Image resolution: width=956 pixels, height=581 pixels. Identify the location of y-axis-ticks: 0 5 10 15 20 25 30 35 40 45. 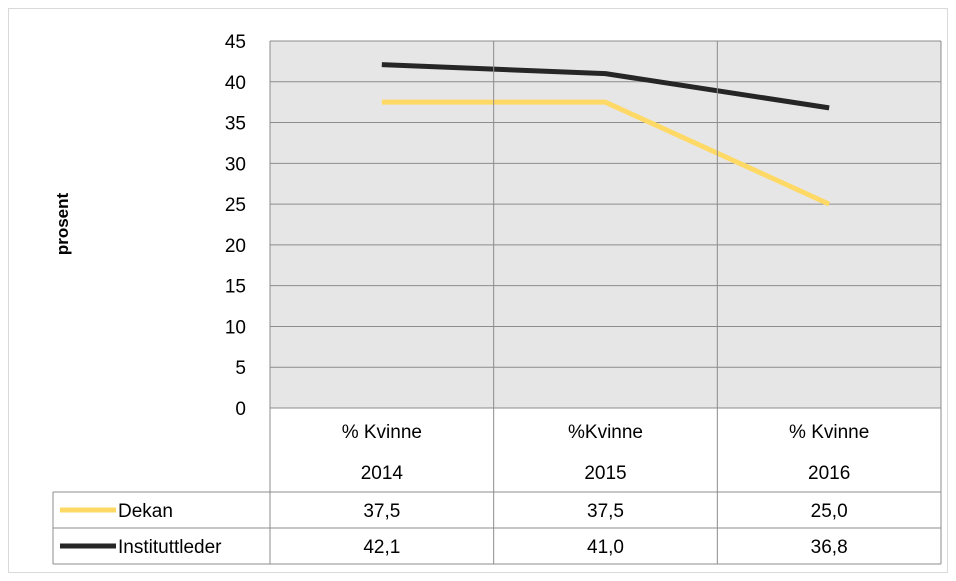
(235, 226).